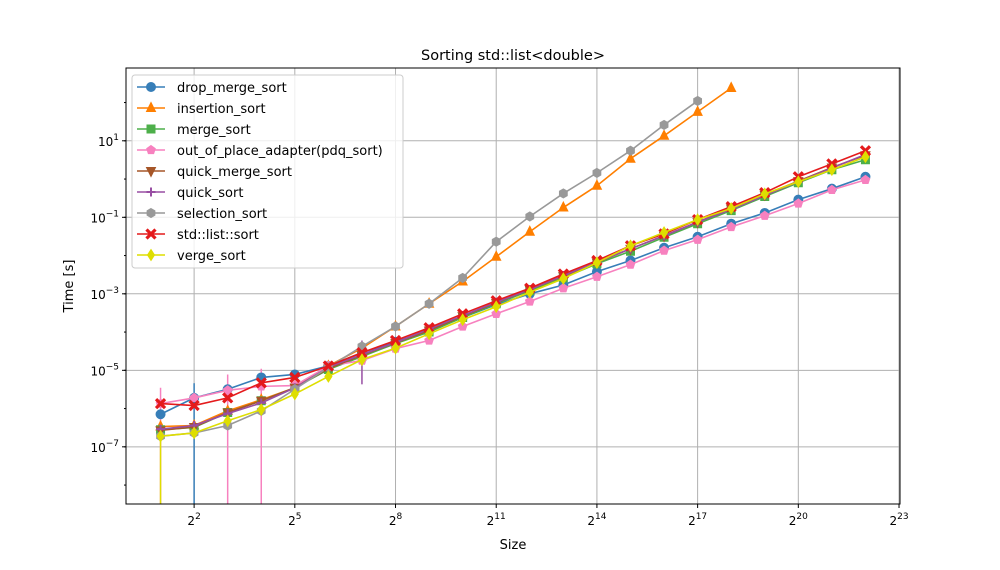 The image size is (1000, 570). What do you see at coordinates (496, 520) in the screenshot?
I see `x-tick-label: 211` at bounding box center [496, 520].